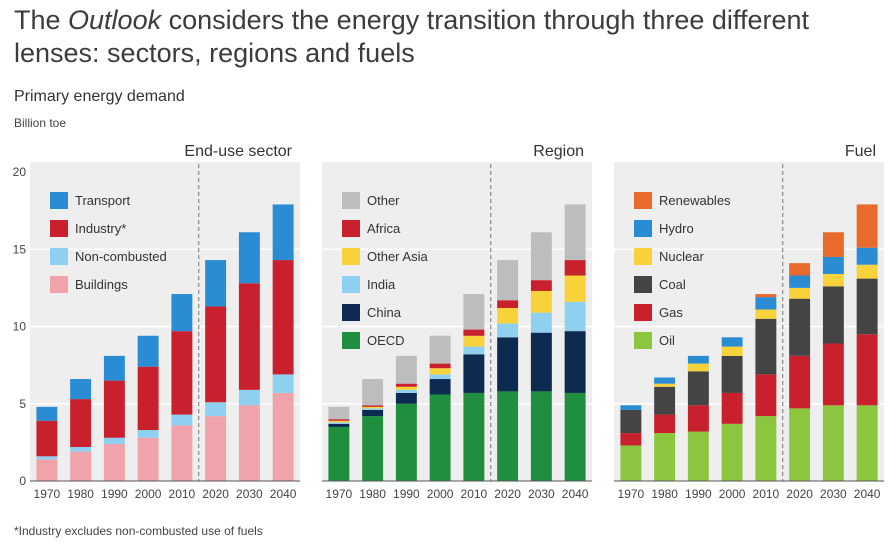 Image resolution: width=894 pixels, height=547 pixels. Describe the element at coordinates (631, 494) in the screenshot. I see `x-tick-label: 1970` at that location.